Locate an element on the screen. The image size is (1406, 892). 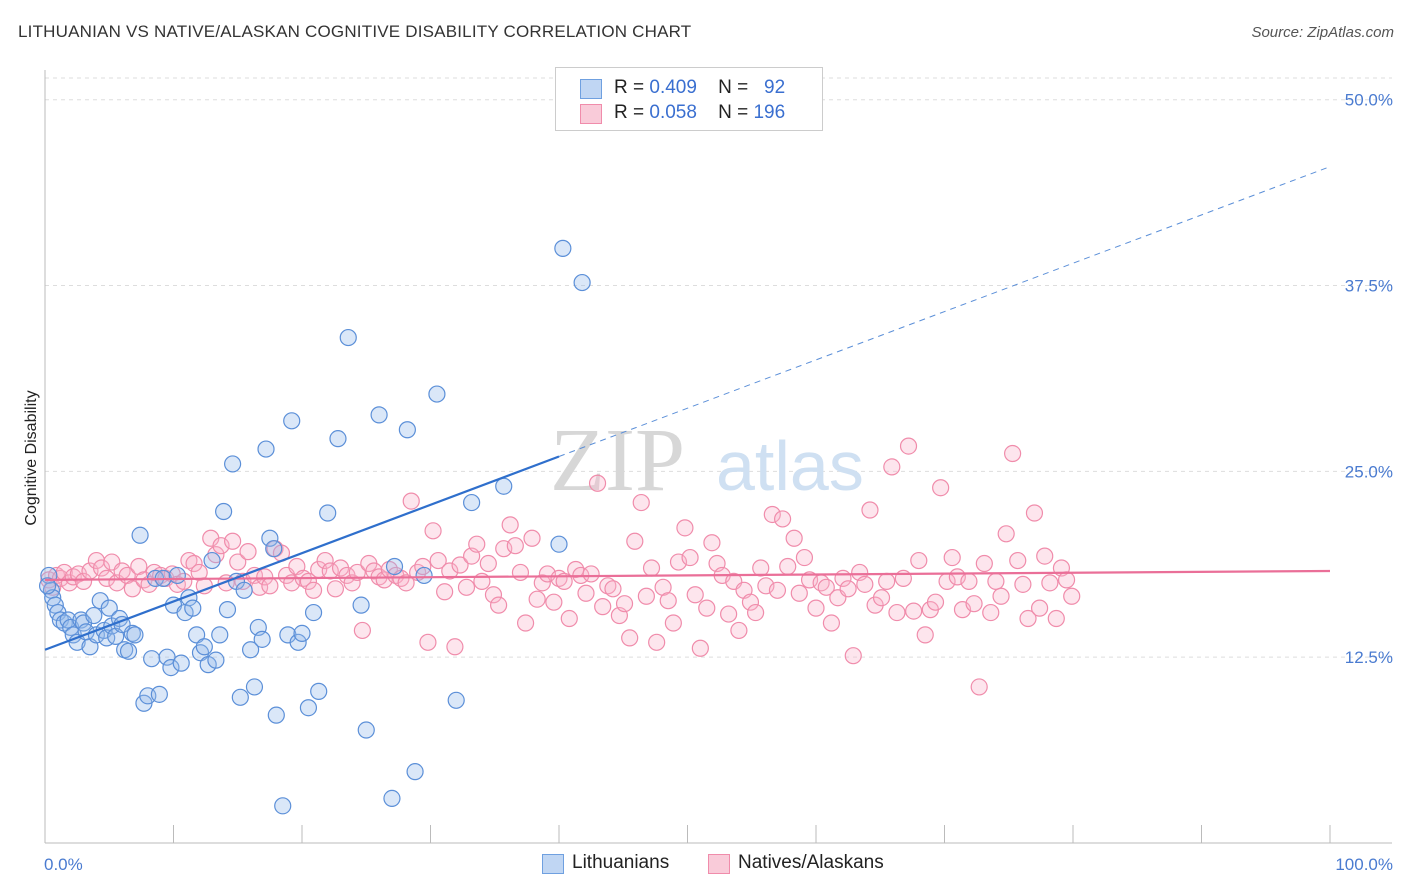
y-tick-label: 50.0% is located at coordinates (1369, 100).